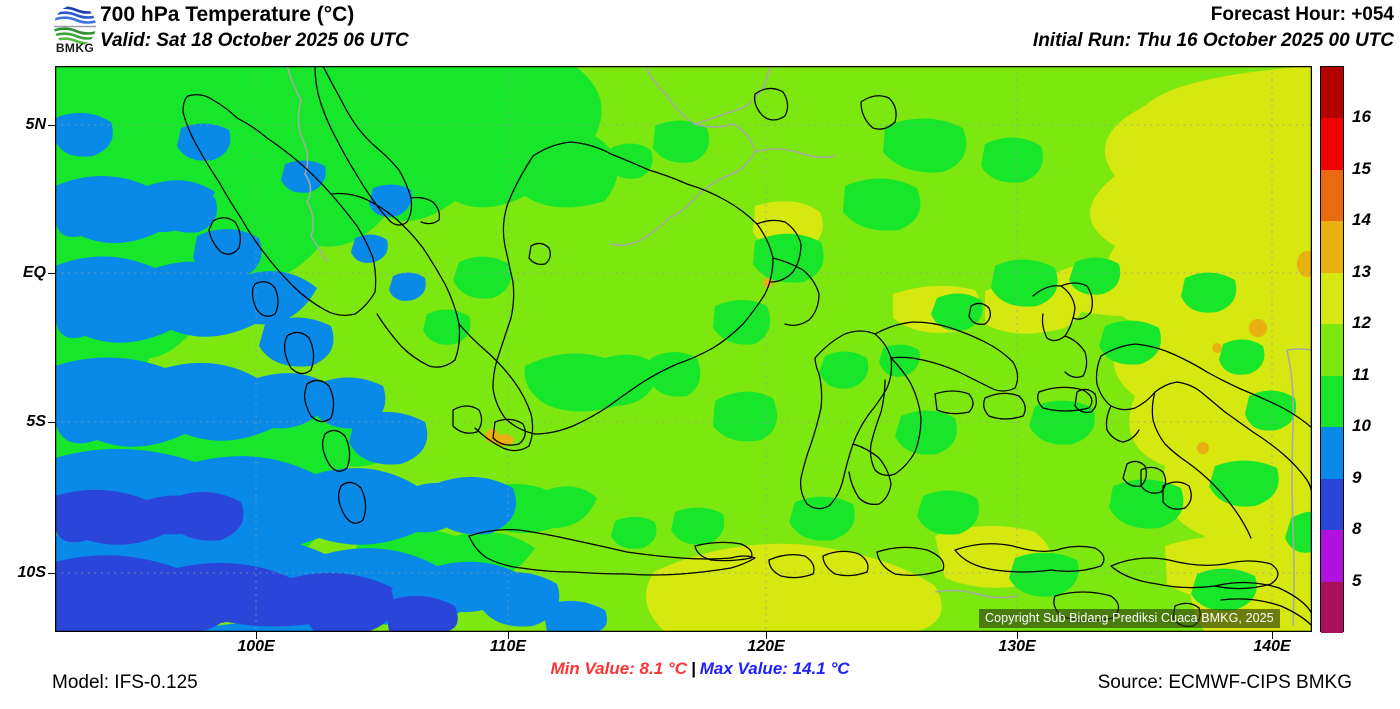 Image resolution: width=1400 pixels, height=709 pixels. Describe the element at coordinates (1361, 426) in the screenshot. I see `colorbar-tick-label: 10` at that location.